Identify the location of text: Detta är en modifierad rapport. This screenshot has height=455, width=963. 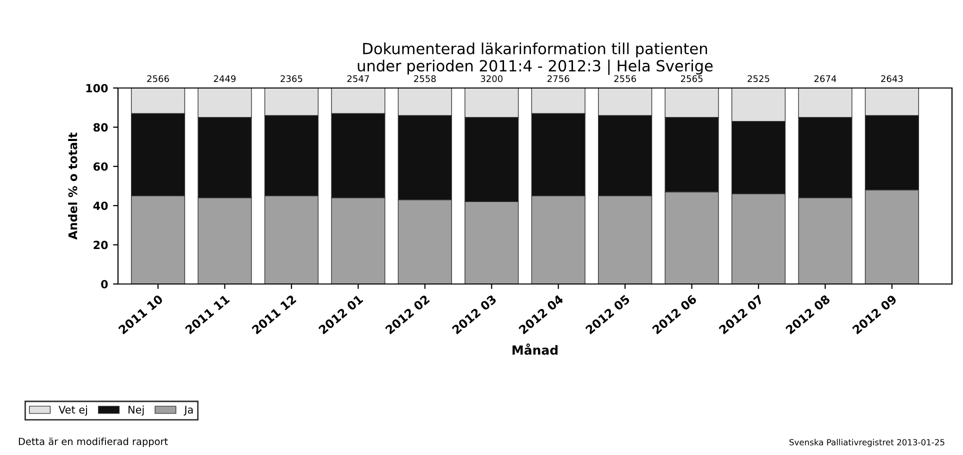
(93, 442).